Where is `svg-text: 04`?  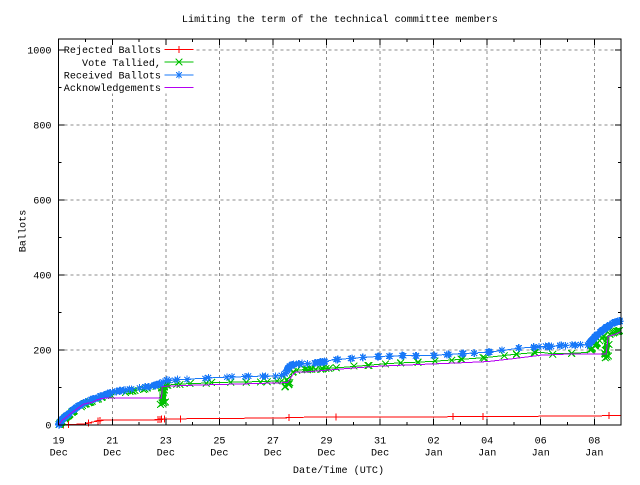
svg-text: 04 is located at coordinates (487, 441).